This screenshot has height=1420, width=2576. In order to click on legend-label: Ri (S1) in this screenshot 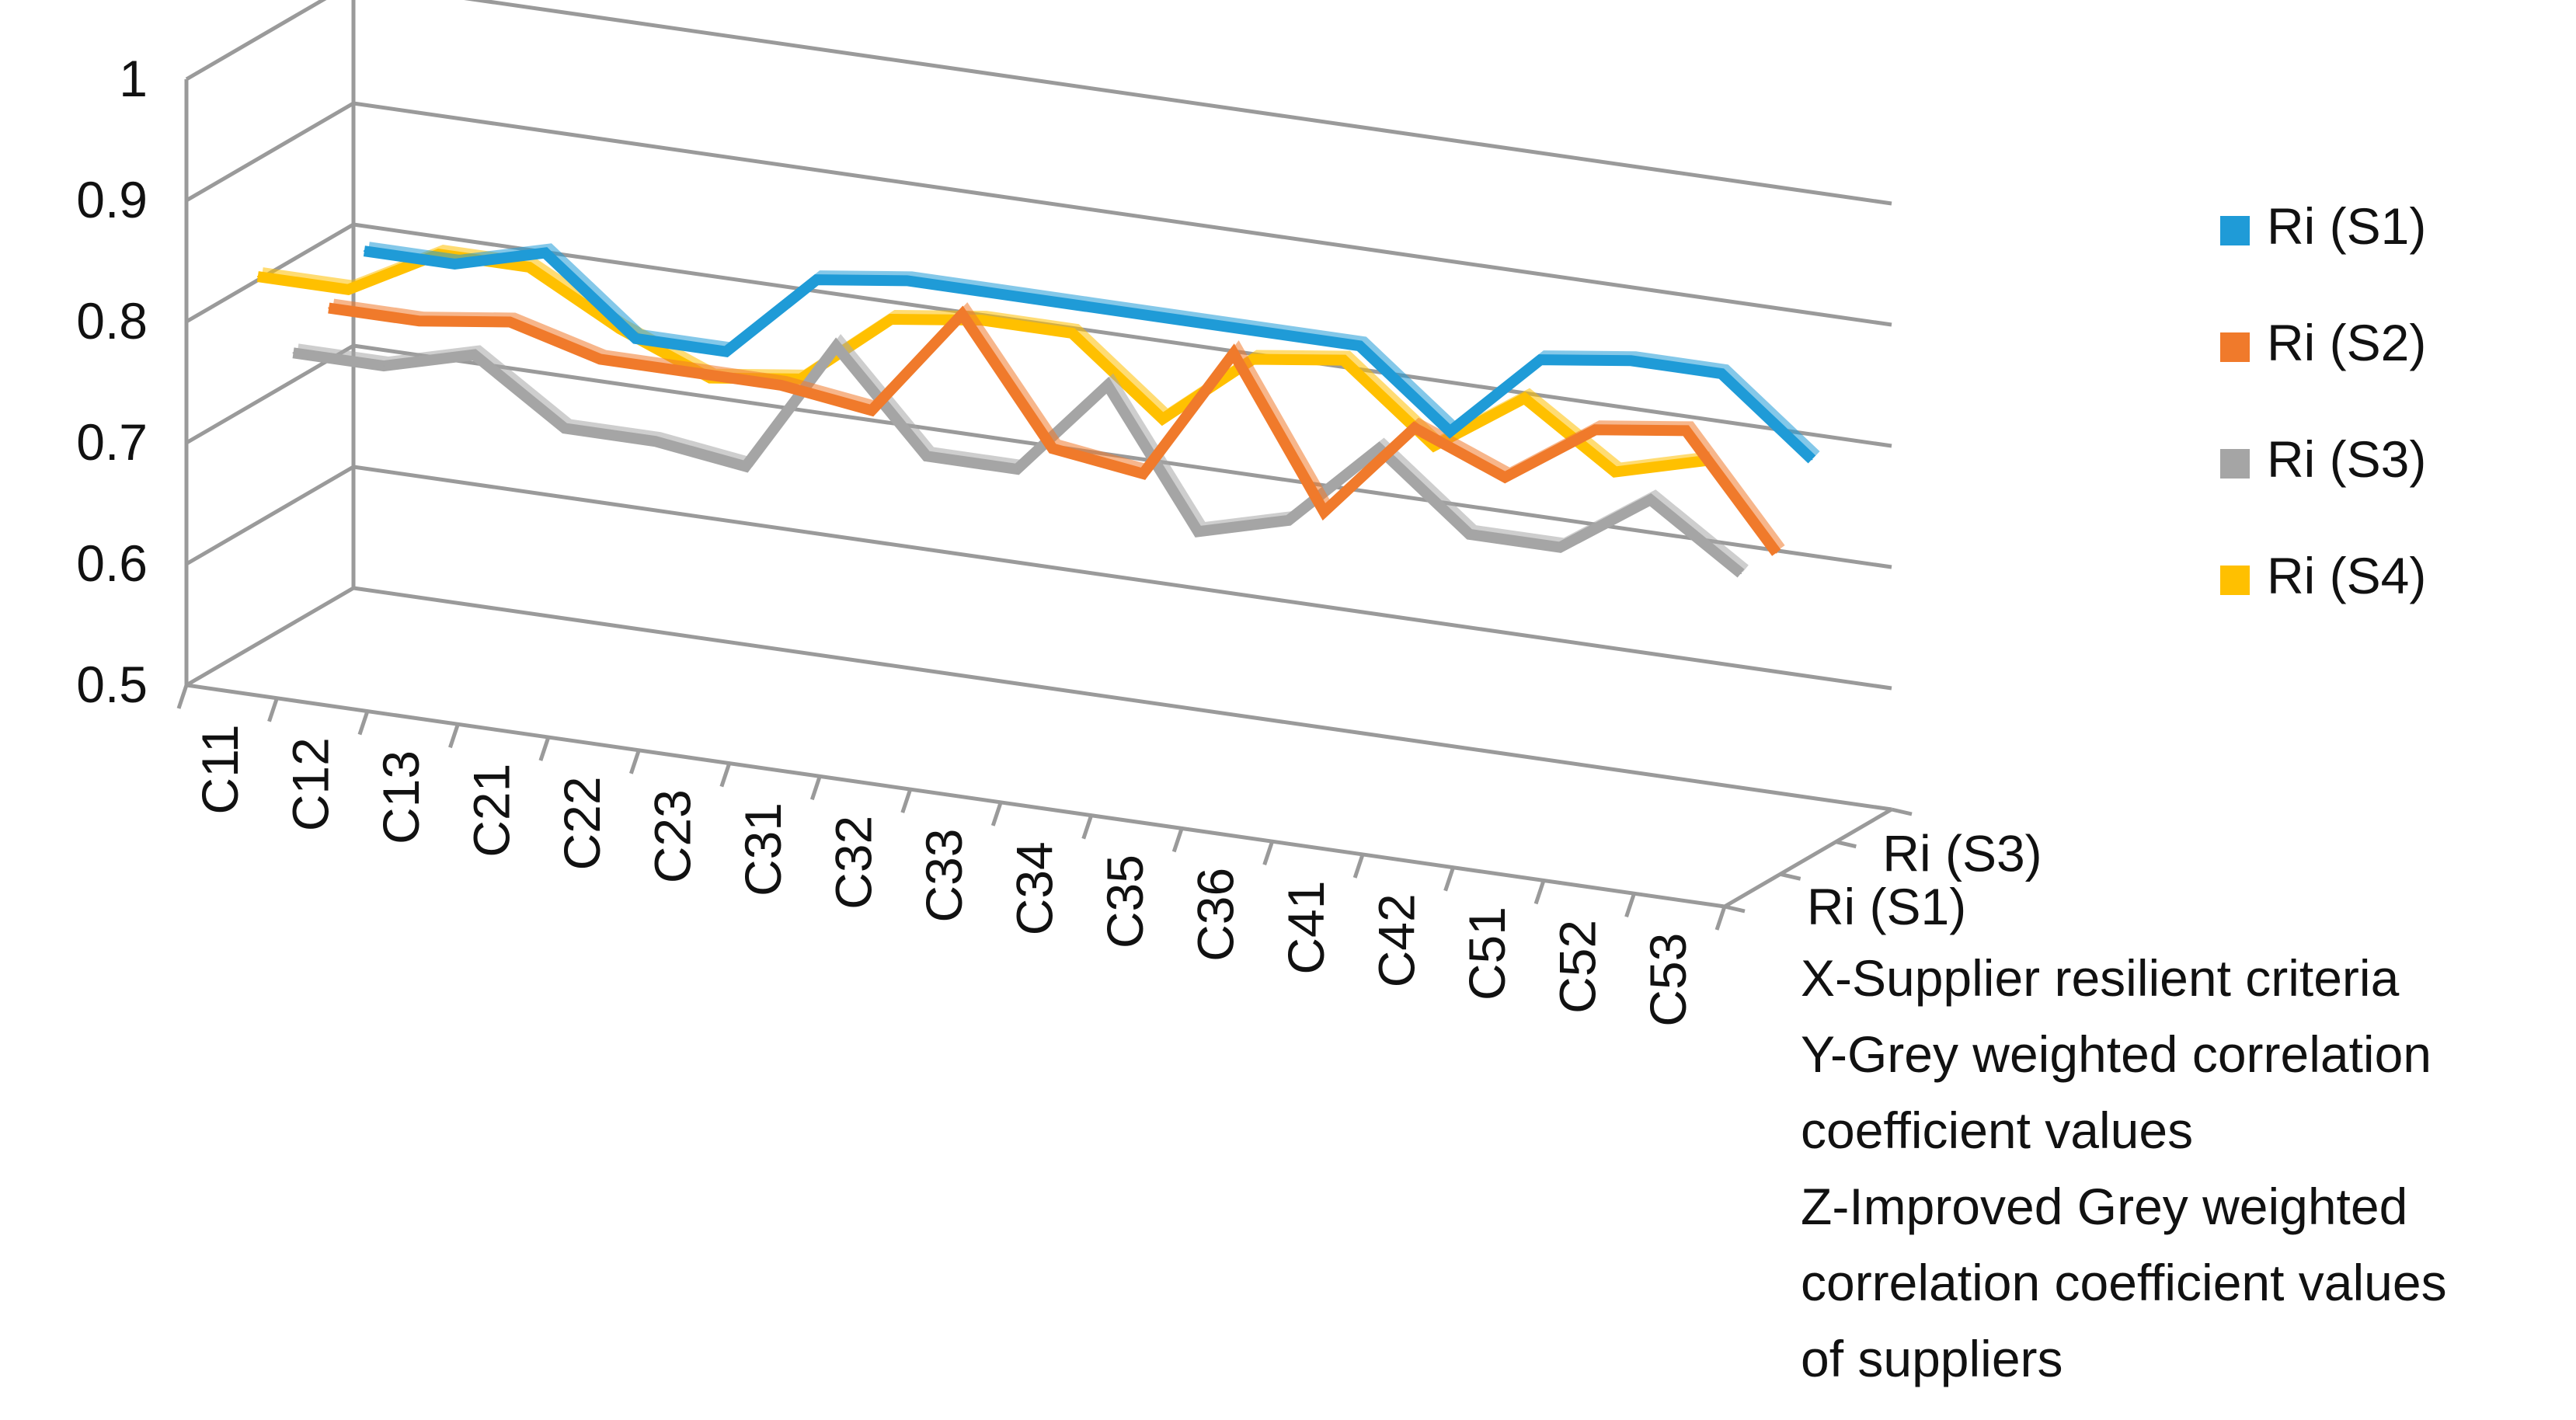, I will do `click(2346, 226)`.